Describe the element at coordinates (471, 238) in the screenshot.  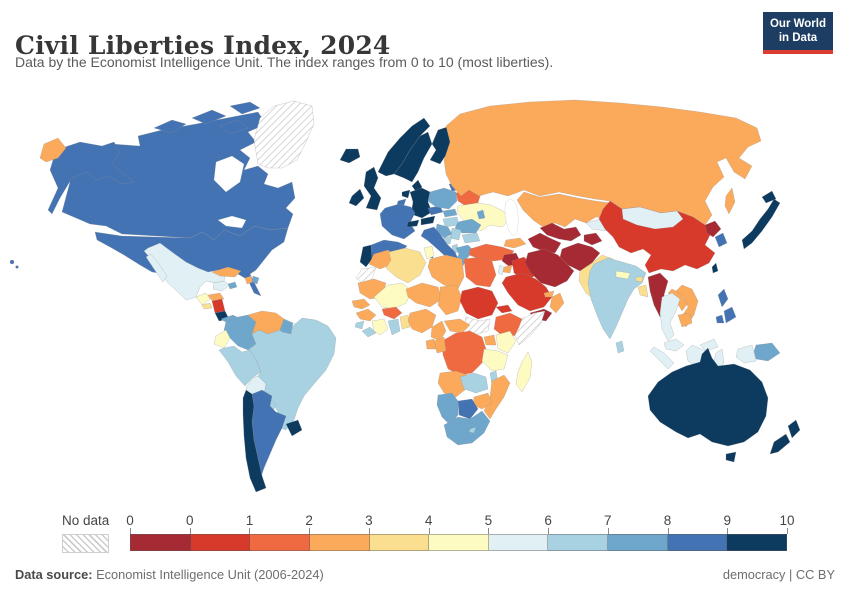
I see `country-bulgaria` at that location.